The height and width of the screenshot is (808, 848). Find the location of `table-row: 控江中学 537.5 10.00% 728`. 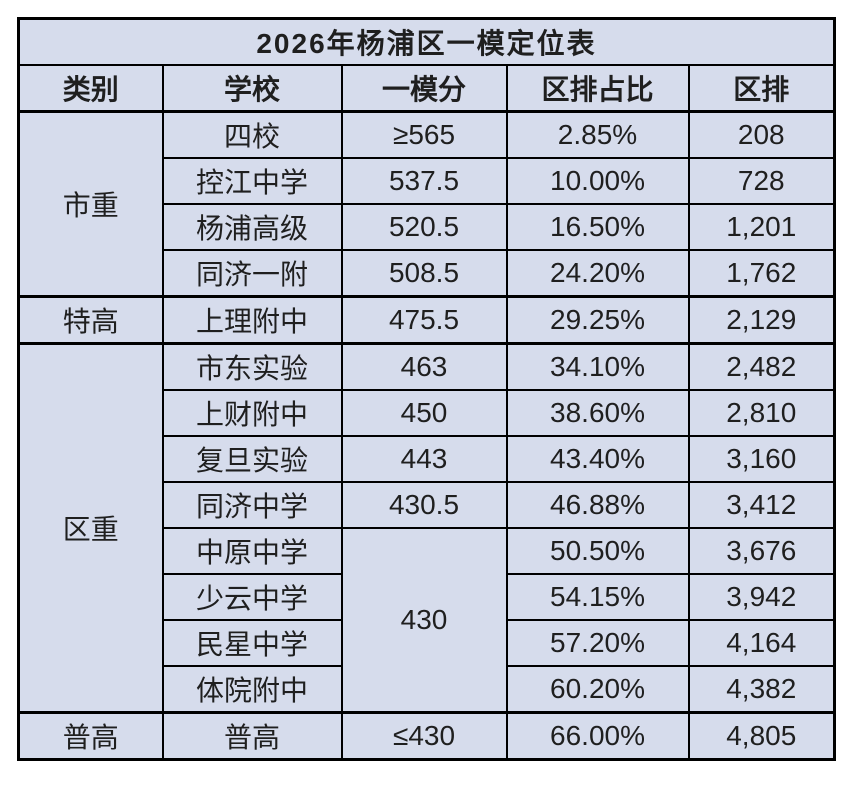

table-row: 控江中学 537.5 10.00% 728 is located at coordinates (427, 181).